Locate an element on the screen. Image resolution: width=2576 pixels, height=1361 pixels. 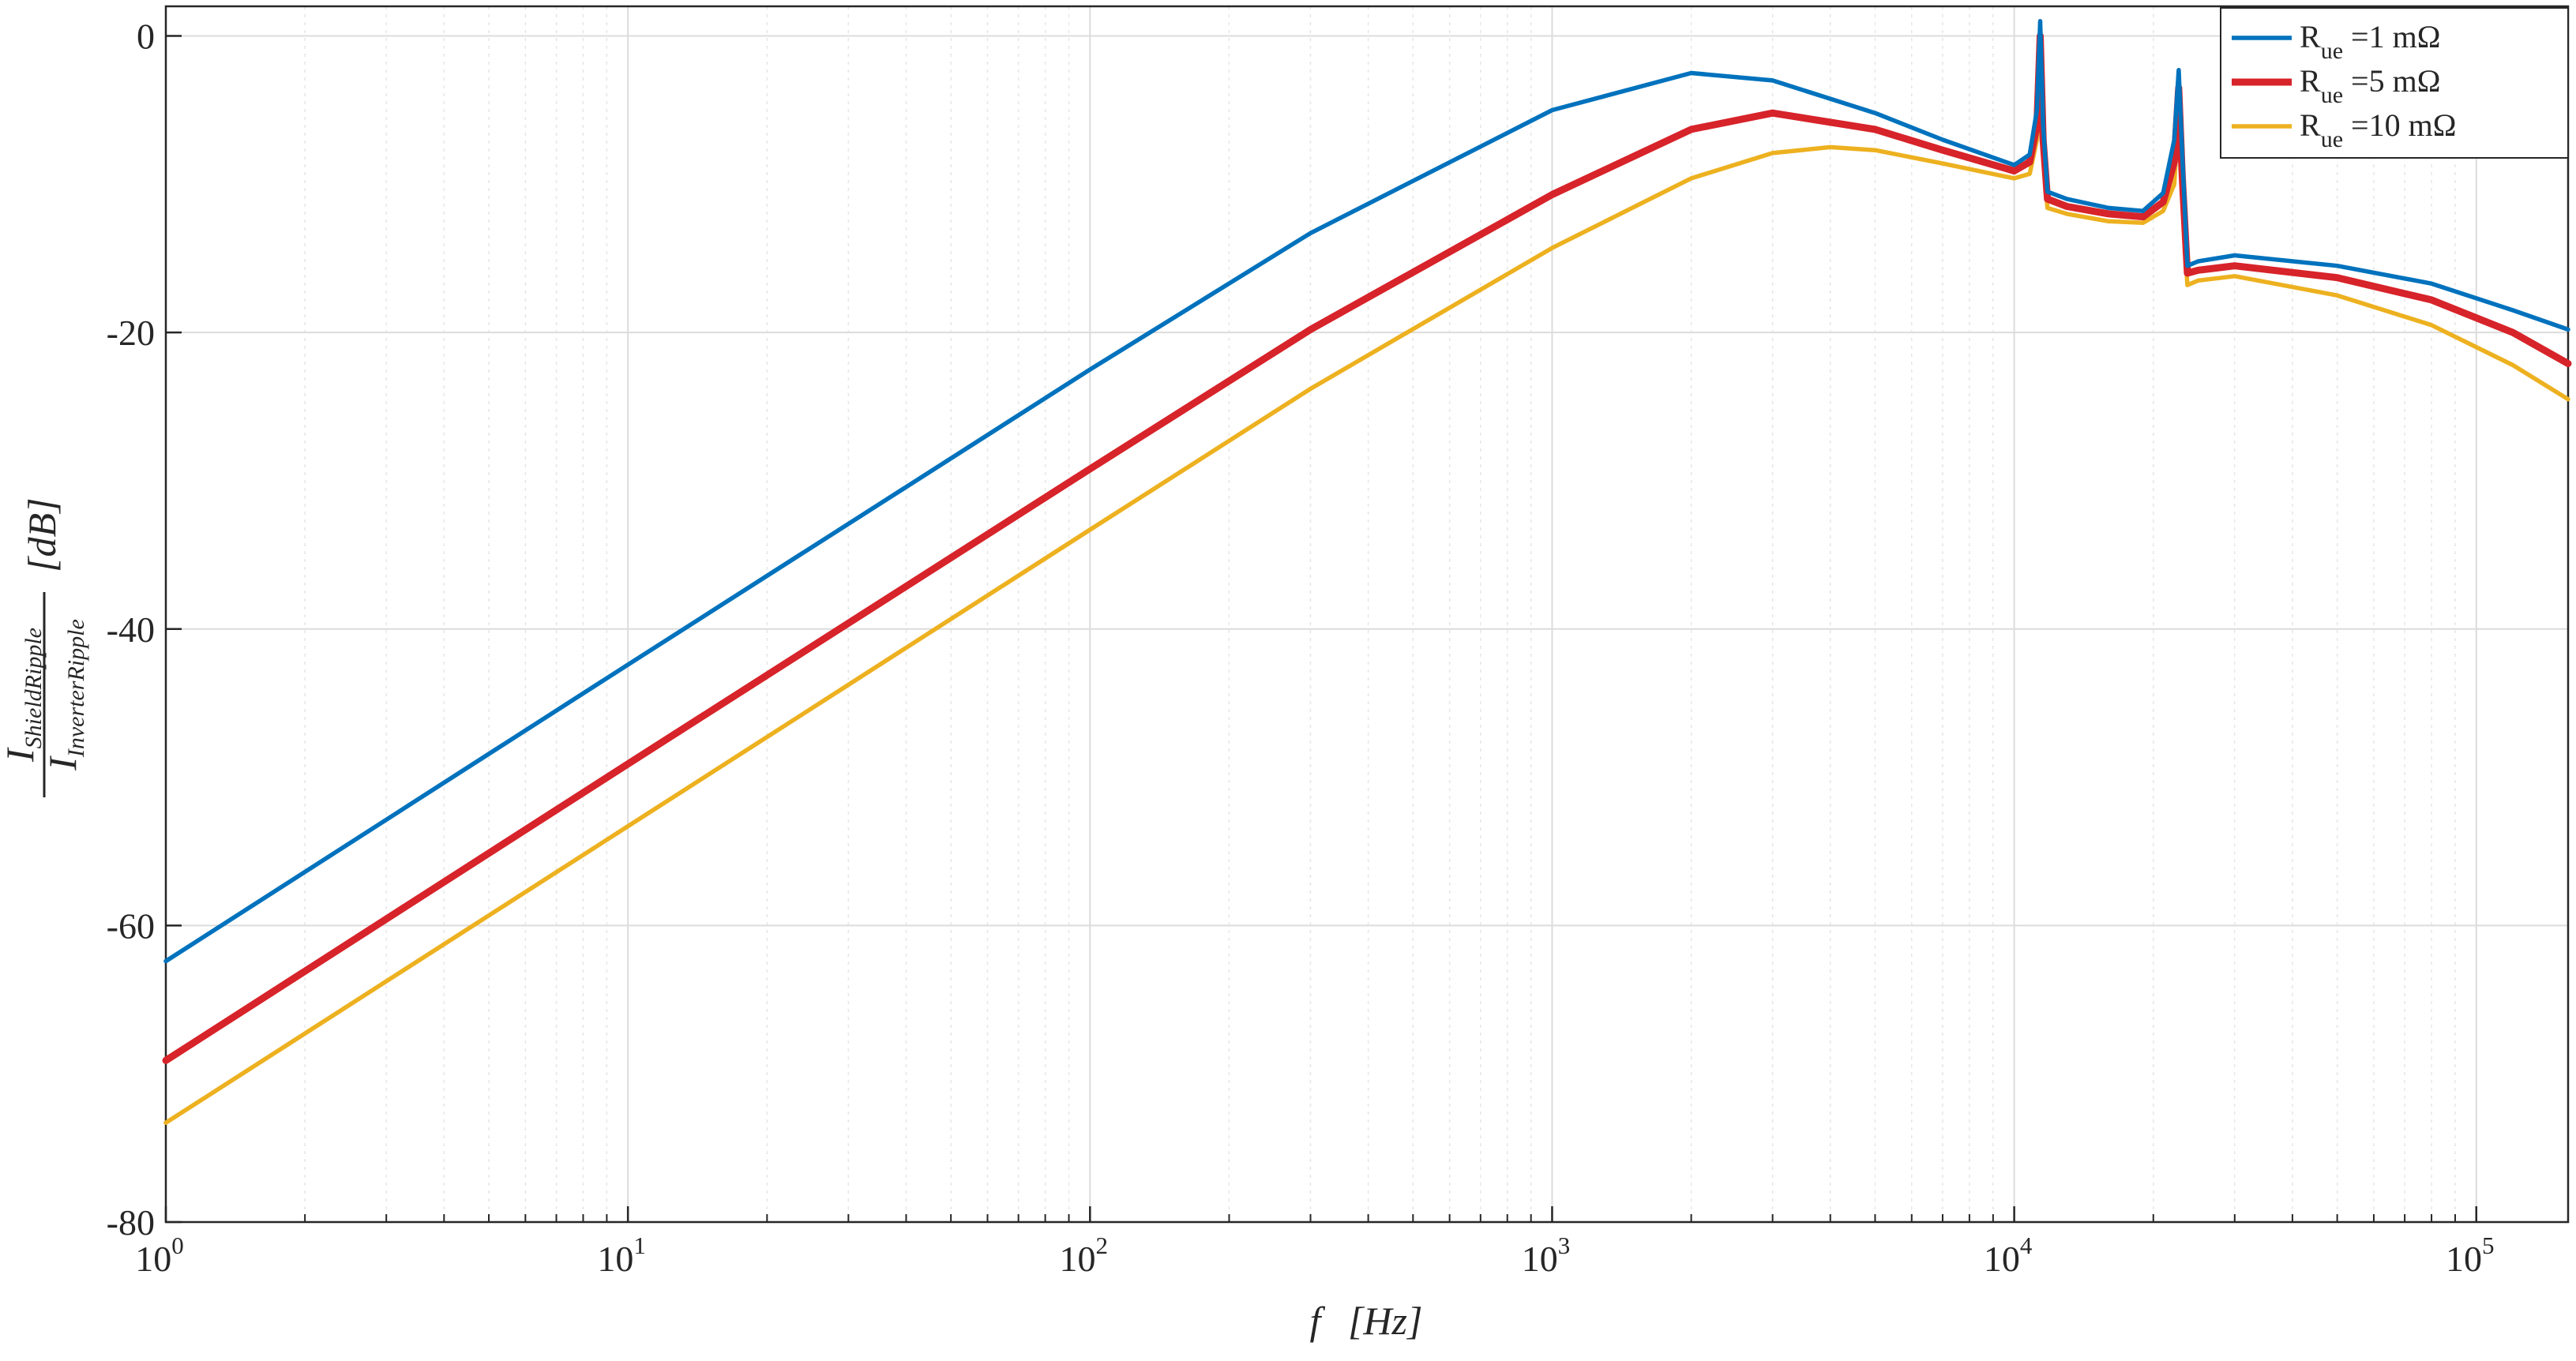
x-tick-label: 10² is located at coordinates (1084, 1255).